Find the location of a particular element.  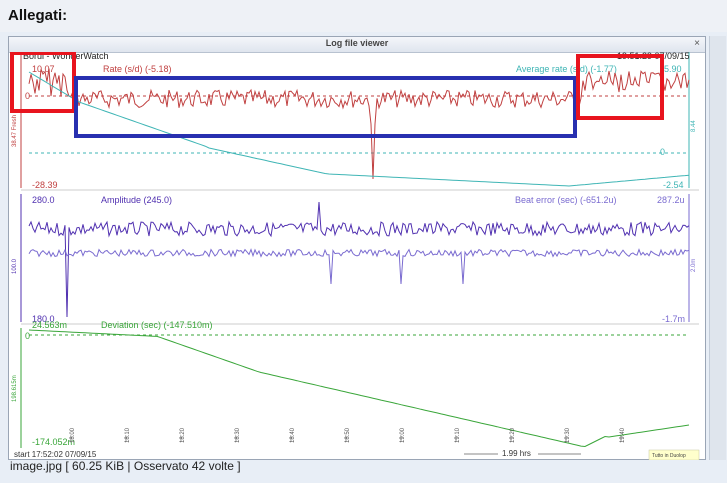

average-series-label: Average rate (s/d) (-1.77) is located at coordinates (566, 69).